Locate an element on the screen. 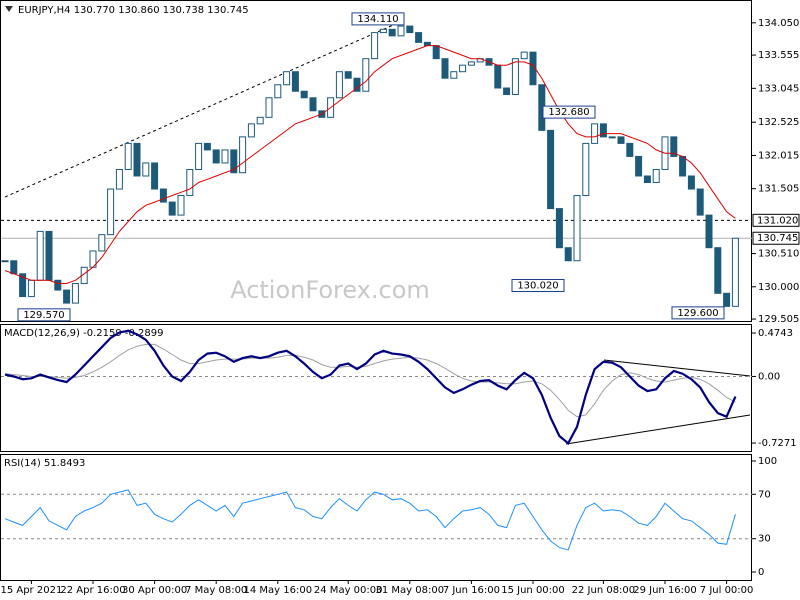 The image size is (800, 600). x-tick-label: 14 May 16:00 is located at coordinates (278, 590).